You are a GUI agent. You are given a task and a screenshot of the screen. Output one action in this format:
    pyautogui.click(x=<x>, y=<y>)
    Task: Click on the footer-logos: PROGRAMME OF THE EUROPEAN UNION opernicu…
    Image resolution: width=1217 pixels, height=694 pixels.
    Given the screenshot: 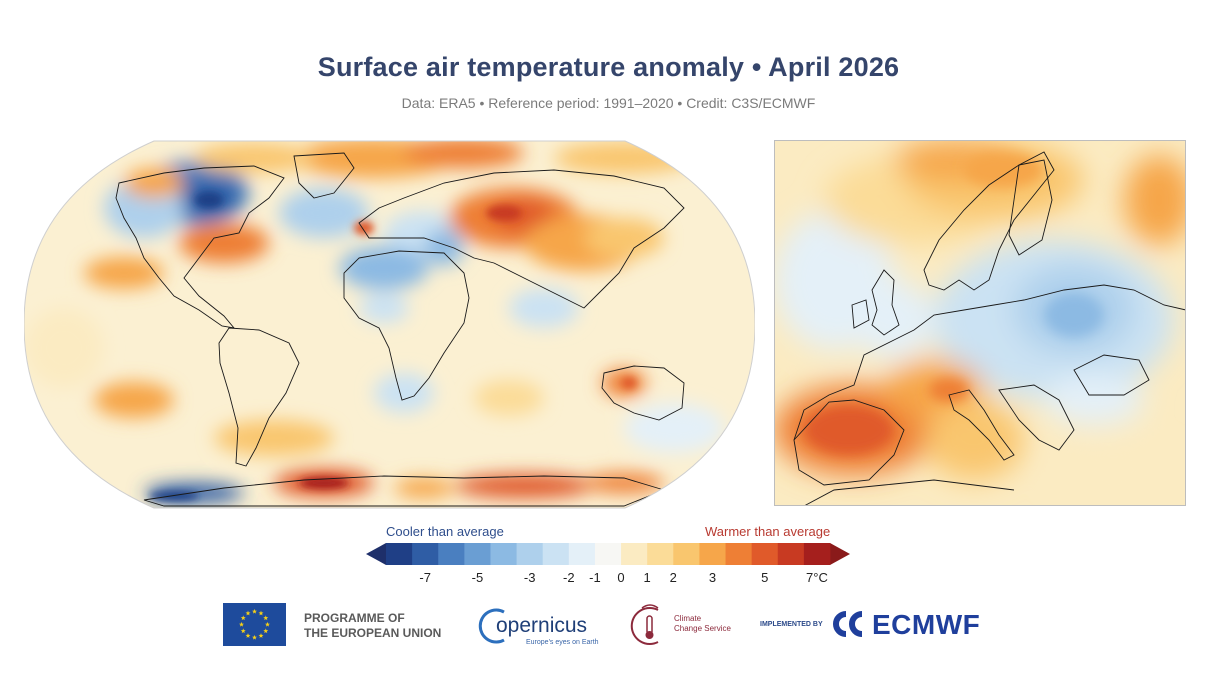 What is the action you would take?
    pyautogui.click(x=608, y=626)
    